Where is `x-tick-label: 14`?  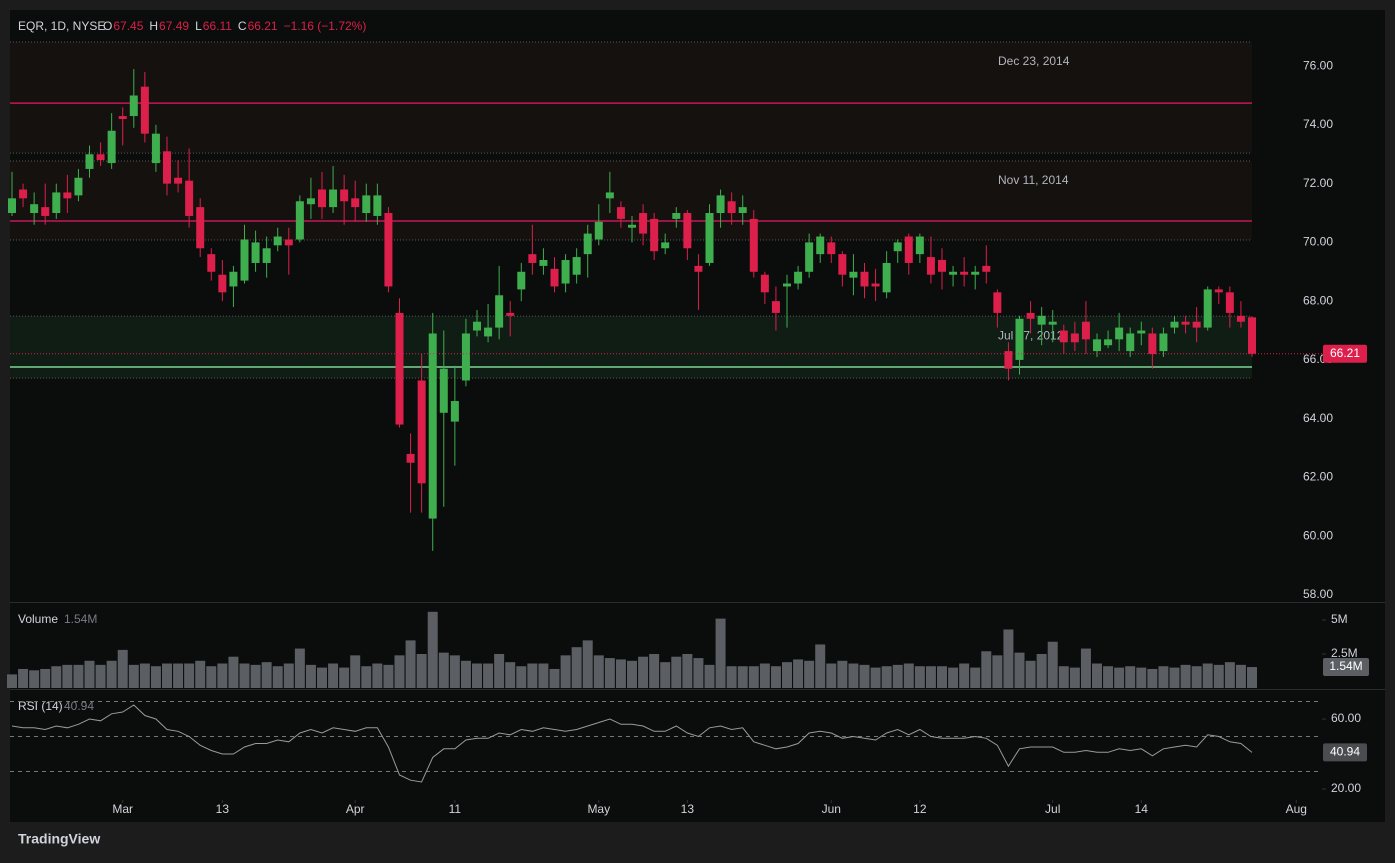
x-tick-label: 14 is located at coordinates (1142, 809).